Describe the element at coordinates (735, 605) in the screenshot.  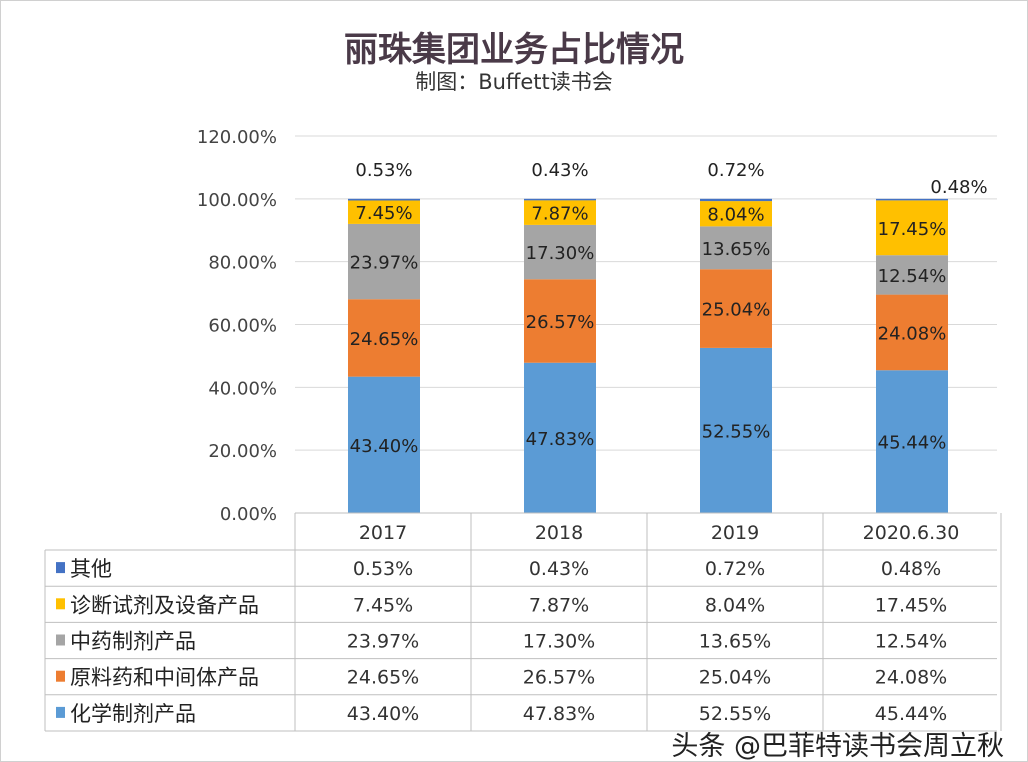
I see `table-cell: 8.04%` at that location.